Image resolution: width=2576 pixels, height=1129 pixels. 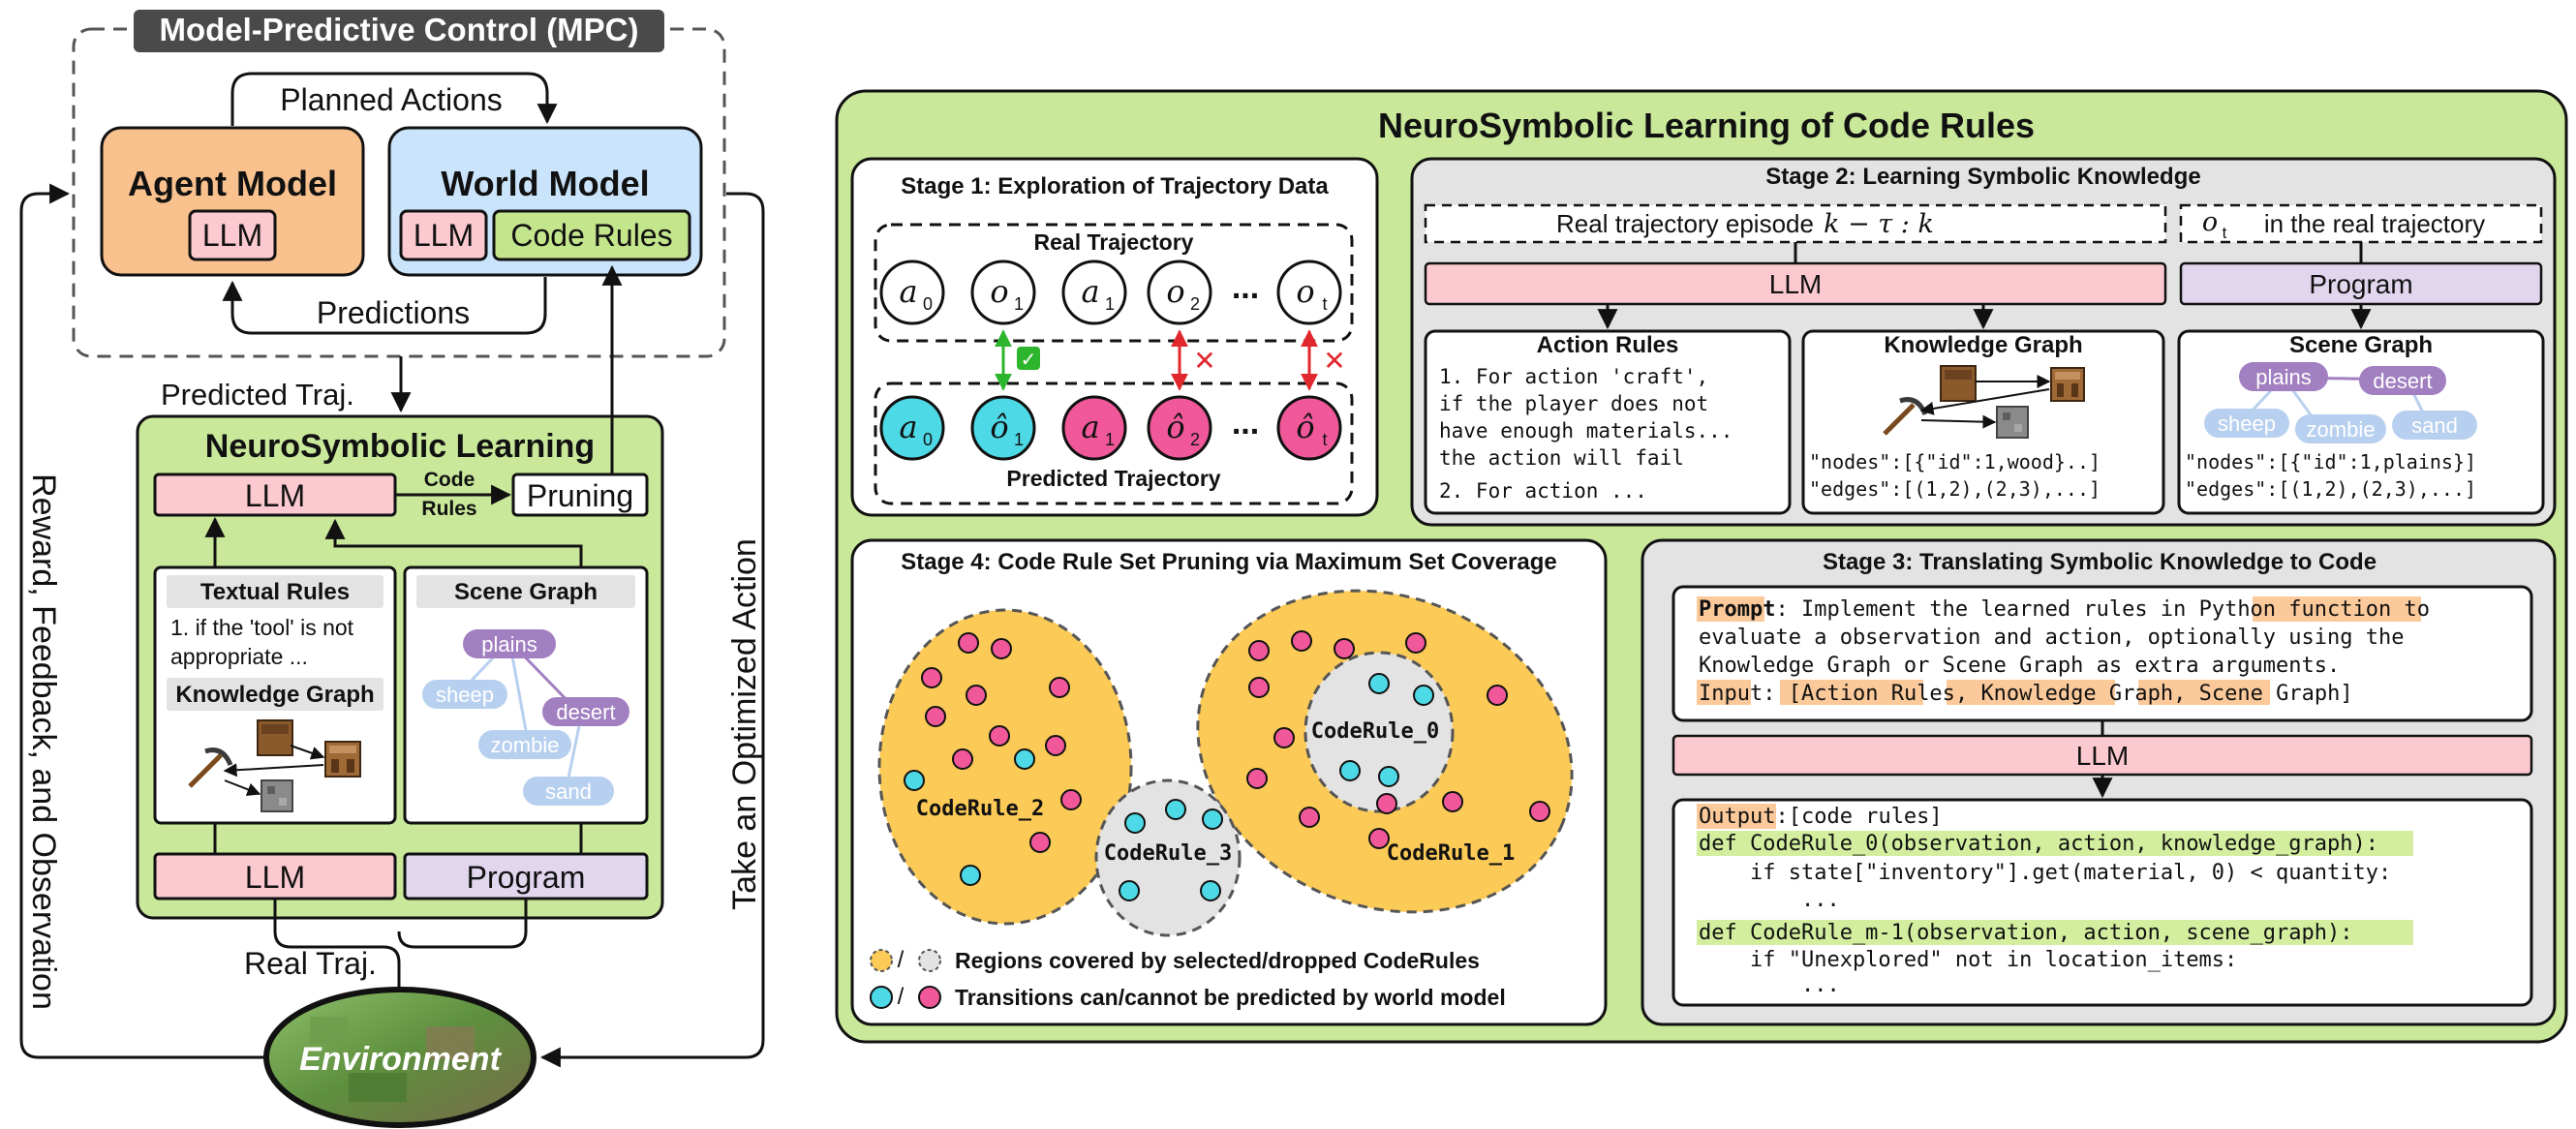 I want to click on predicted-trajectory-label: Predicted Trajectory, so click(x=1113, y=478).